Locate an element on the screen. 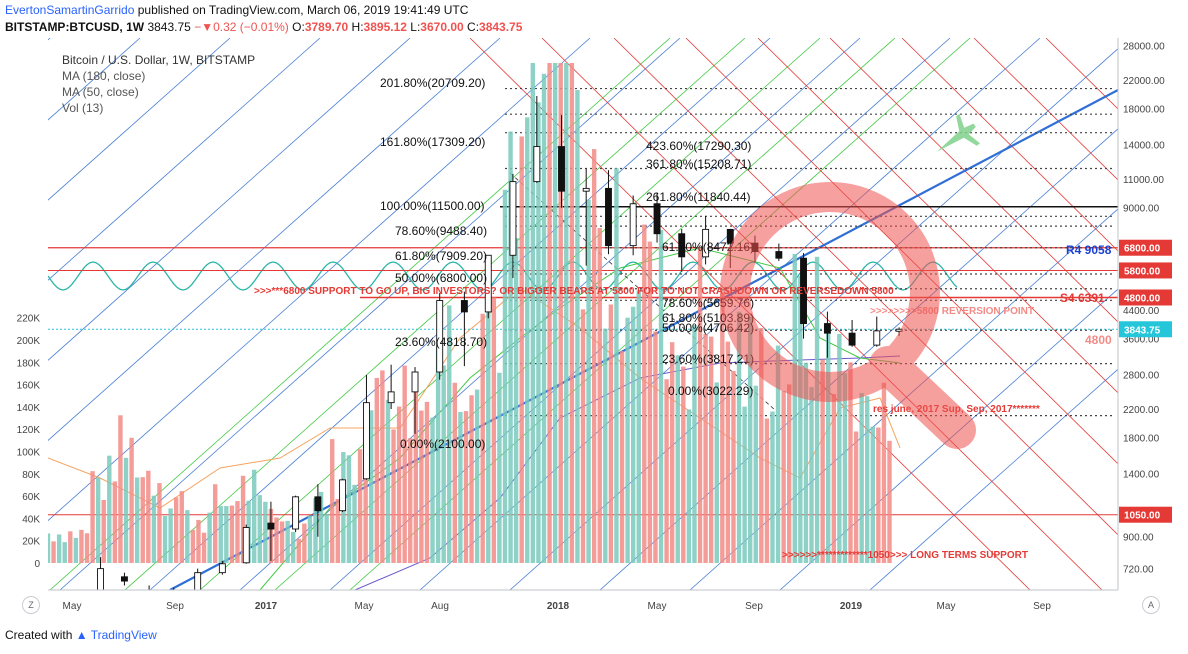  price-tick-label: 18000.00 is located at coordinates (1144, 110).